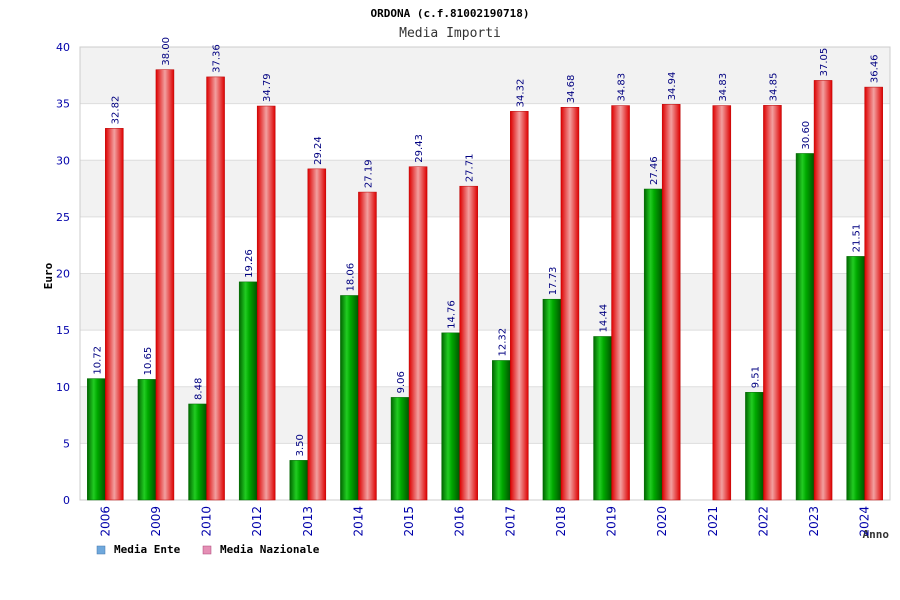 Image resolution: width=900 pixels, height=600 pixels. What do you see at coordinates (66, 500) in the screenshot?
I see `y-tick-label: 0` at bounding box center [66, 500].